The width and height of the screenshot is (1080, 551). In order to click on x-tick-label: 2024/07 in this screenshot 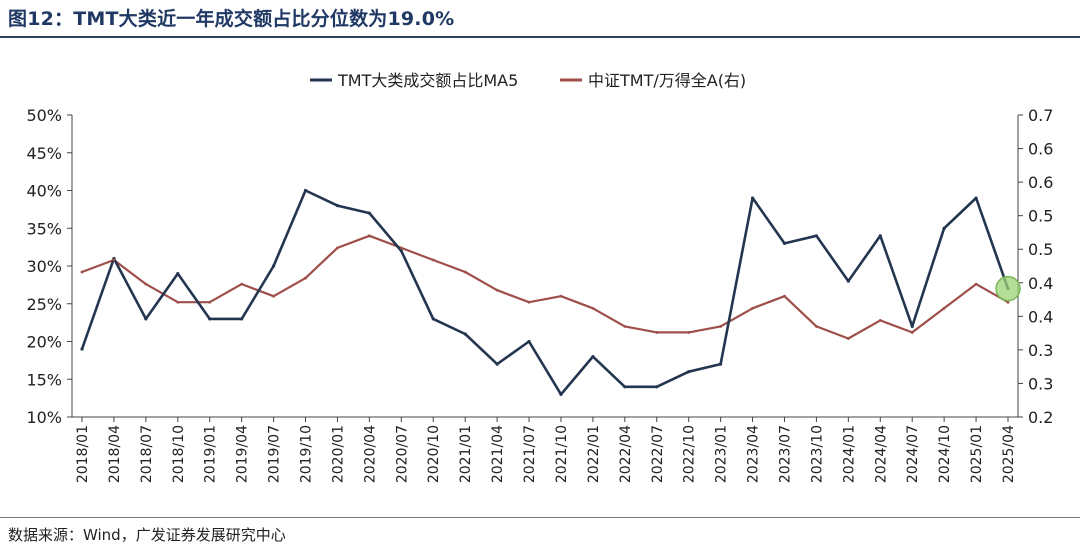, I will do `click(913, 454)`.